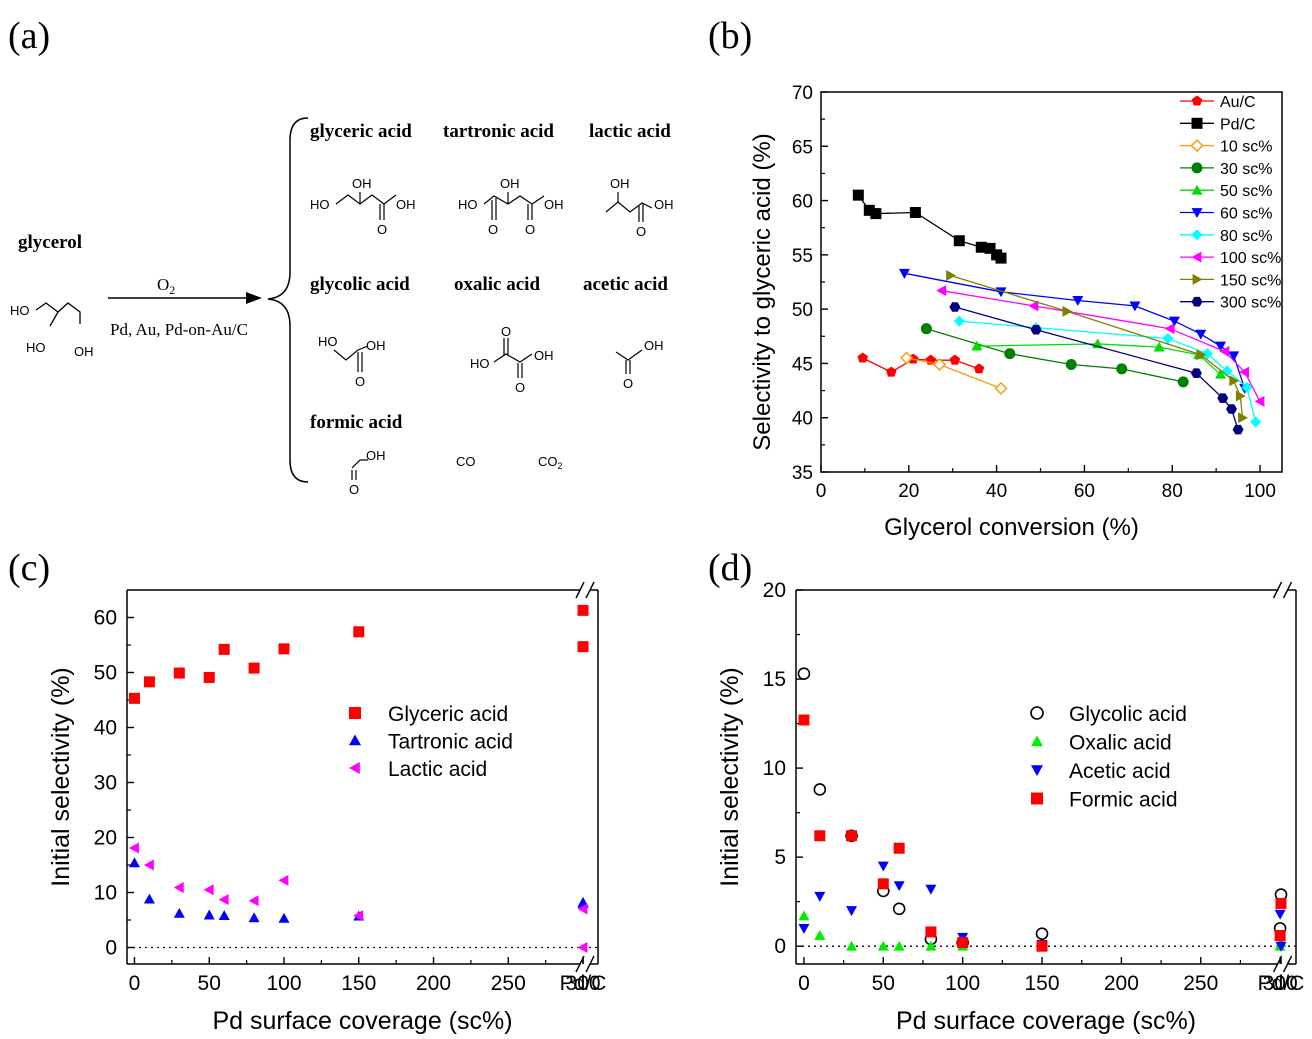 This screenshot has height=1039, width=1312. What do you see at coordinates (1238, 102) in the screenshot?
I see `legend-label: Au/C` at bounding box center [1238, 102].